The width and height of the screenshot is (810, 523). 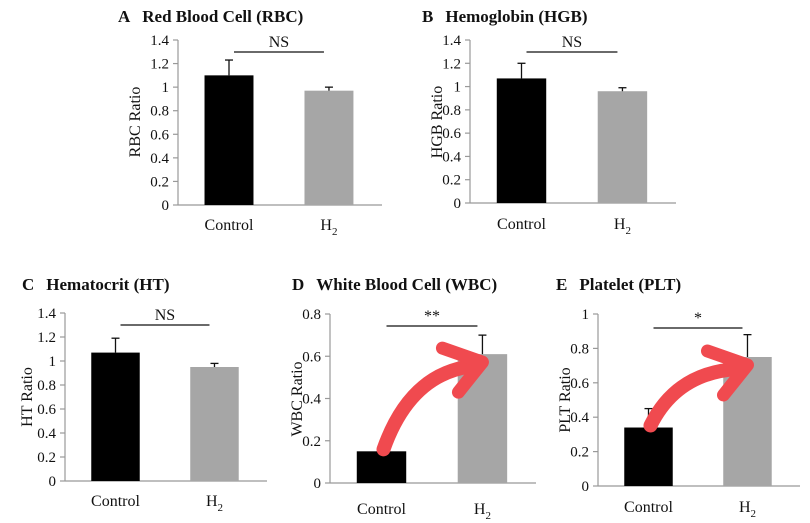 I want to click on y-axis-label: HGB Ratio, so click(x=437, y=122).